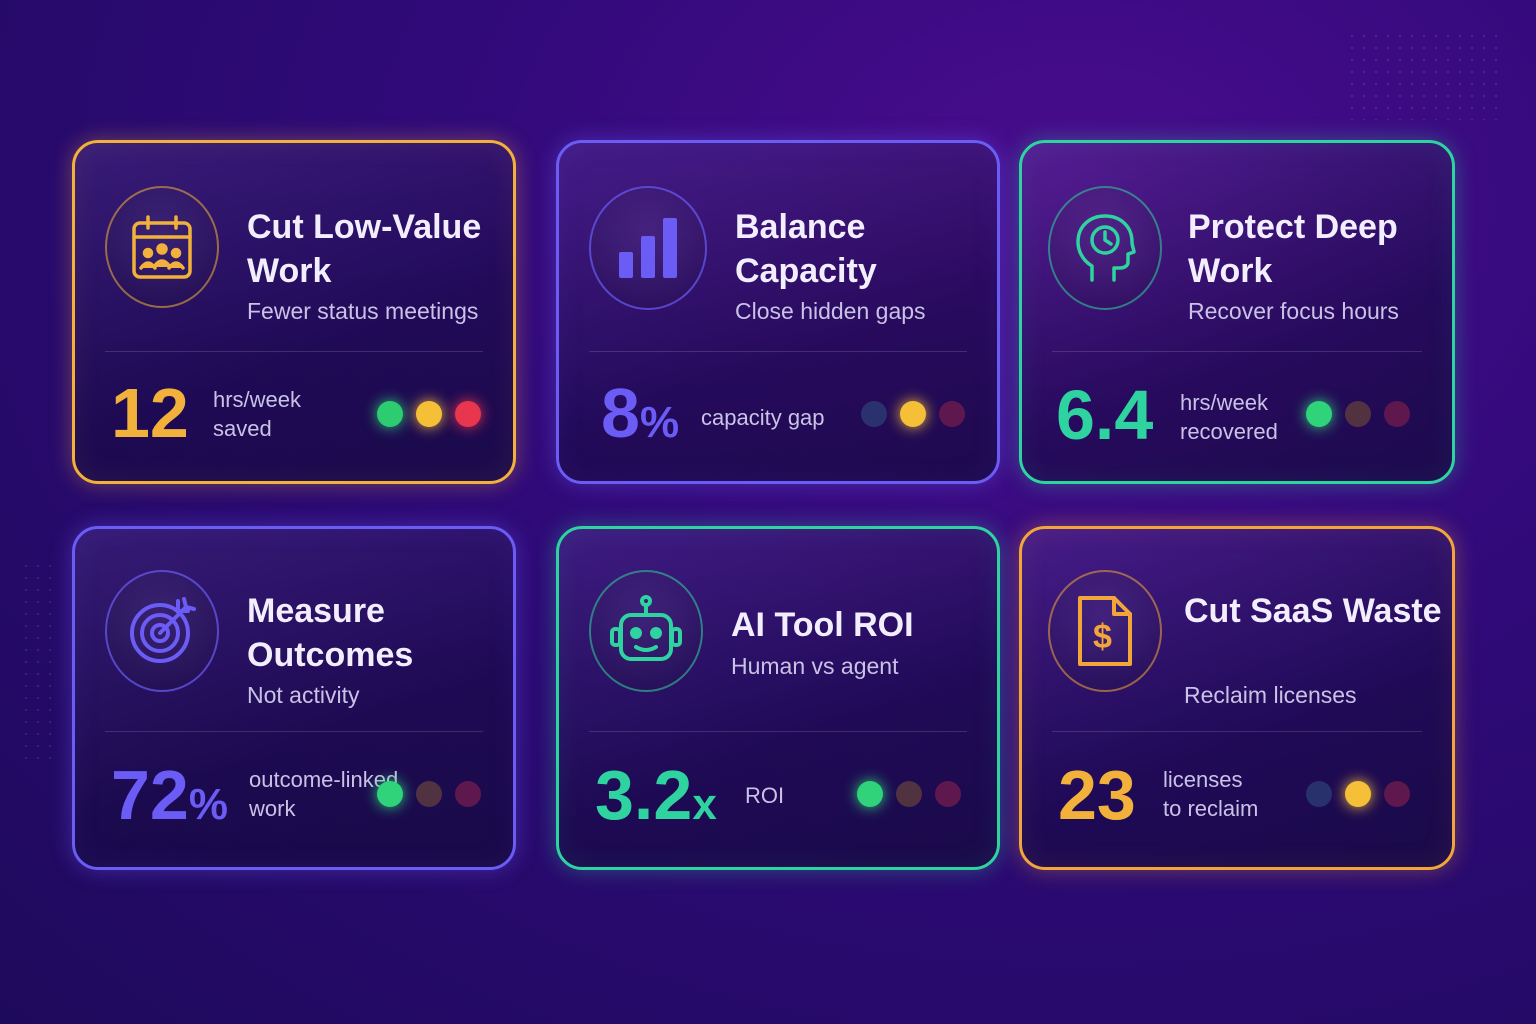 The image size is (1536, 1024). What do you see at coordinates (150, 413) in the screenshot?
I see `metric-value: 12` at bounding box center [150, 413].